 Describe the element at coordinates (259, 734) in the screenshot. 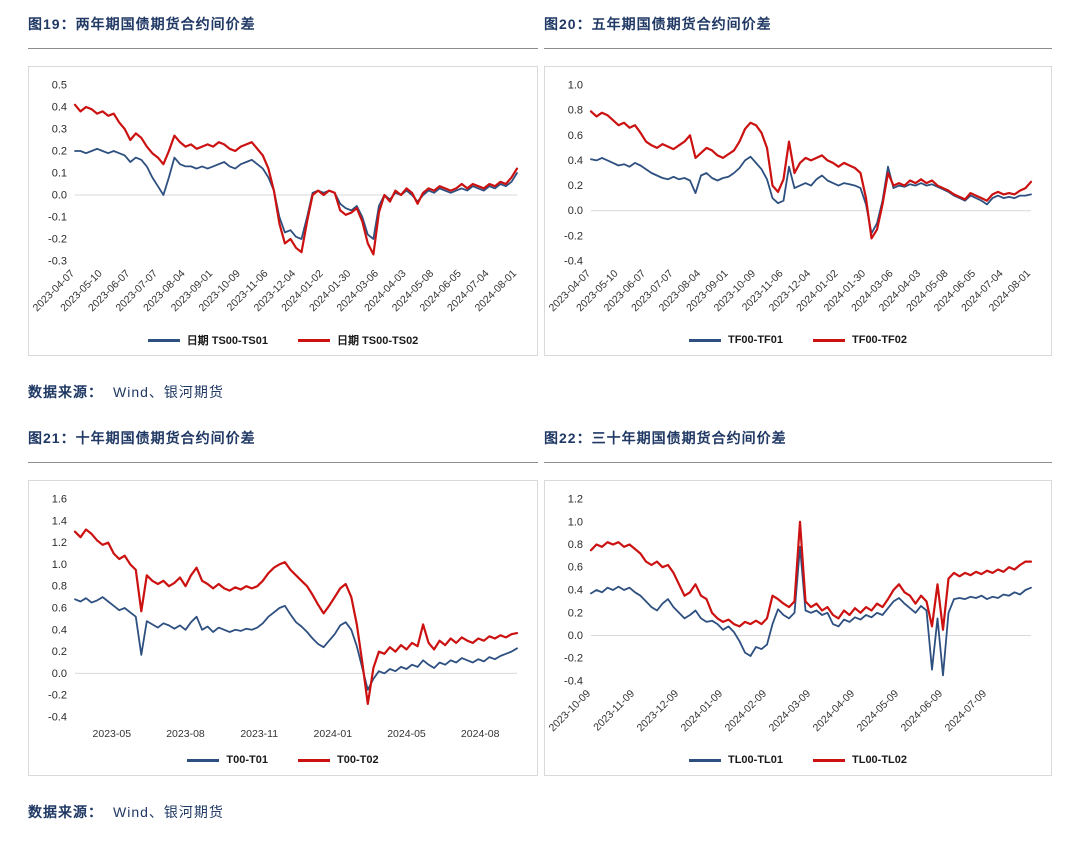

I see `svg-text: 2023-11` at that location.